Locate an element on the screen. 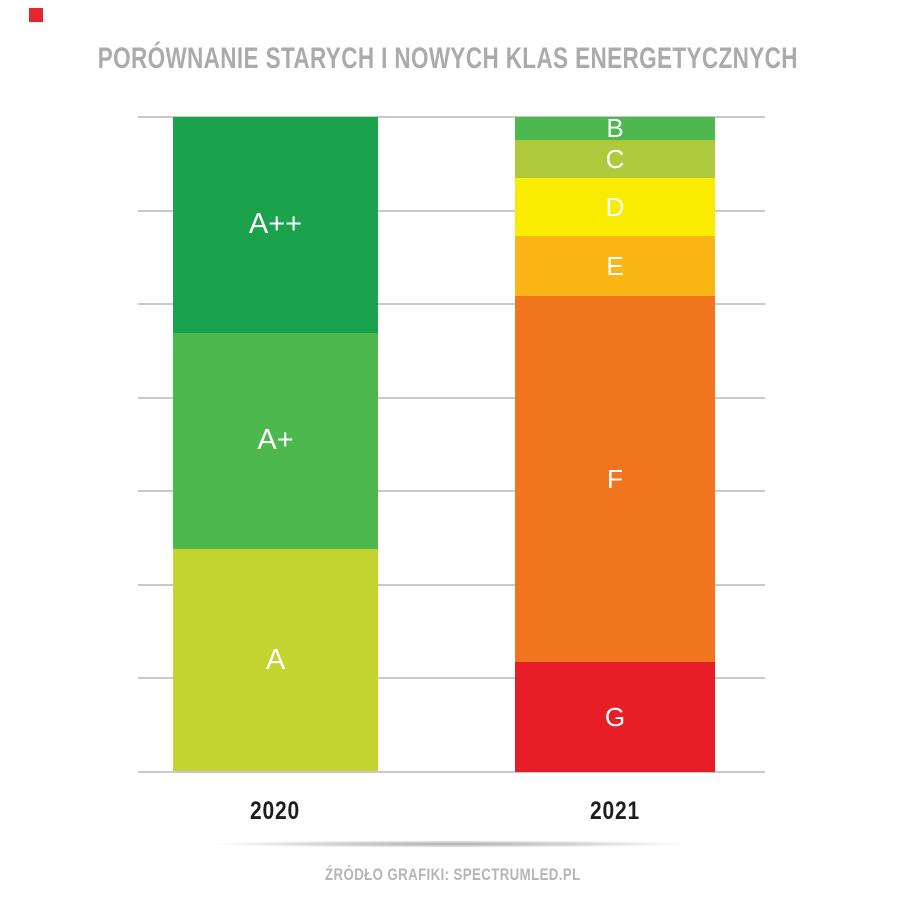 This screenshot has height=906, width=906. segment-label-b: B is located at coordinates (615, 128).